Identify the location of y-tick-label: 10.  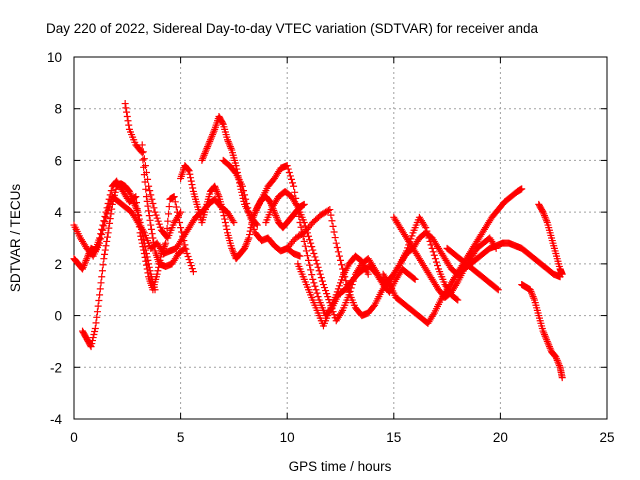
(54, 57).